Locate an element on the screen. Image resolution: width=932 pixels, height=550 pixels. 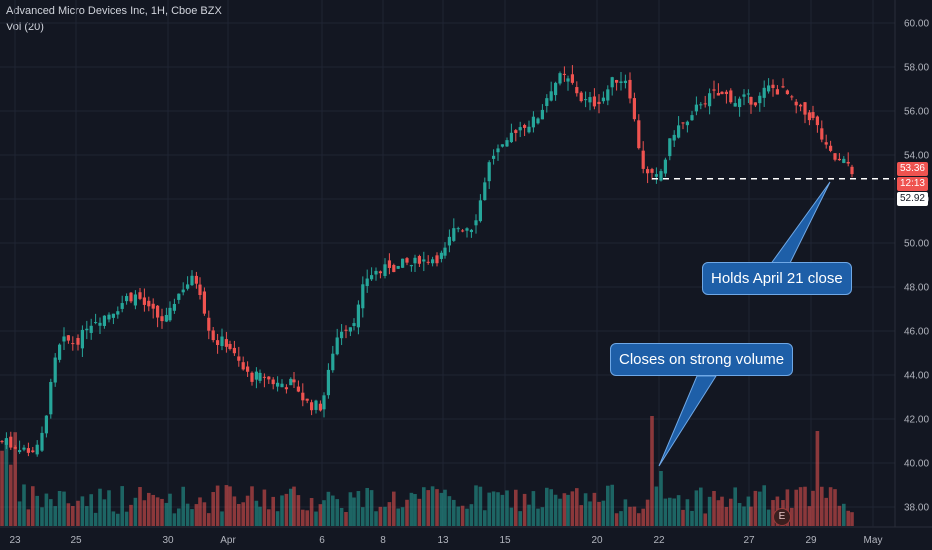
bar-countdown-tag: 12:13 is located at coordinates (912, 184).